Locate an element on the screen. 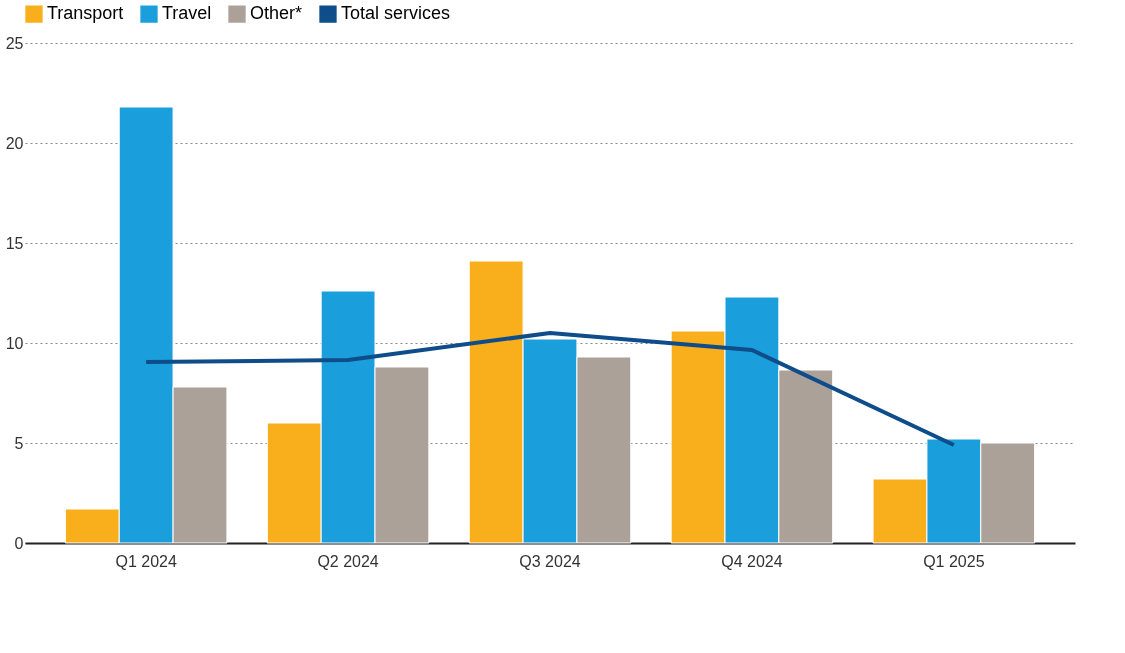  y-tick-label: 25 is located at coordinates (14, 43).